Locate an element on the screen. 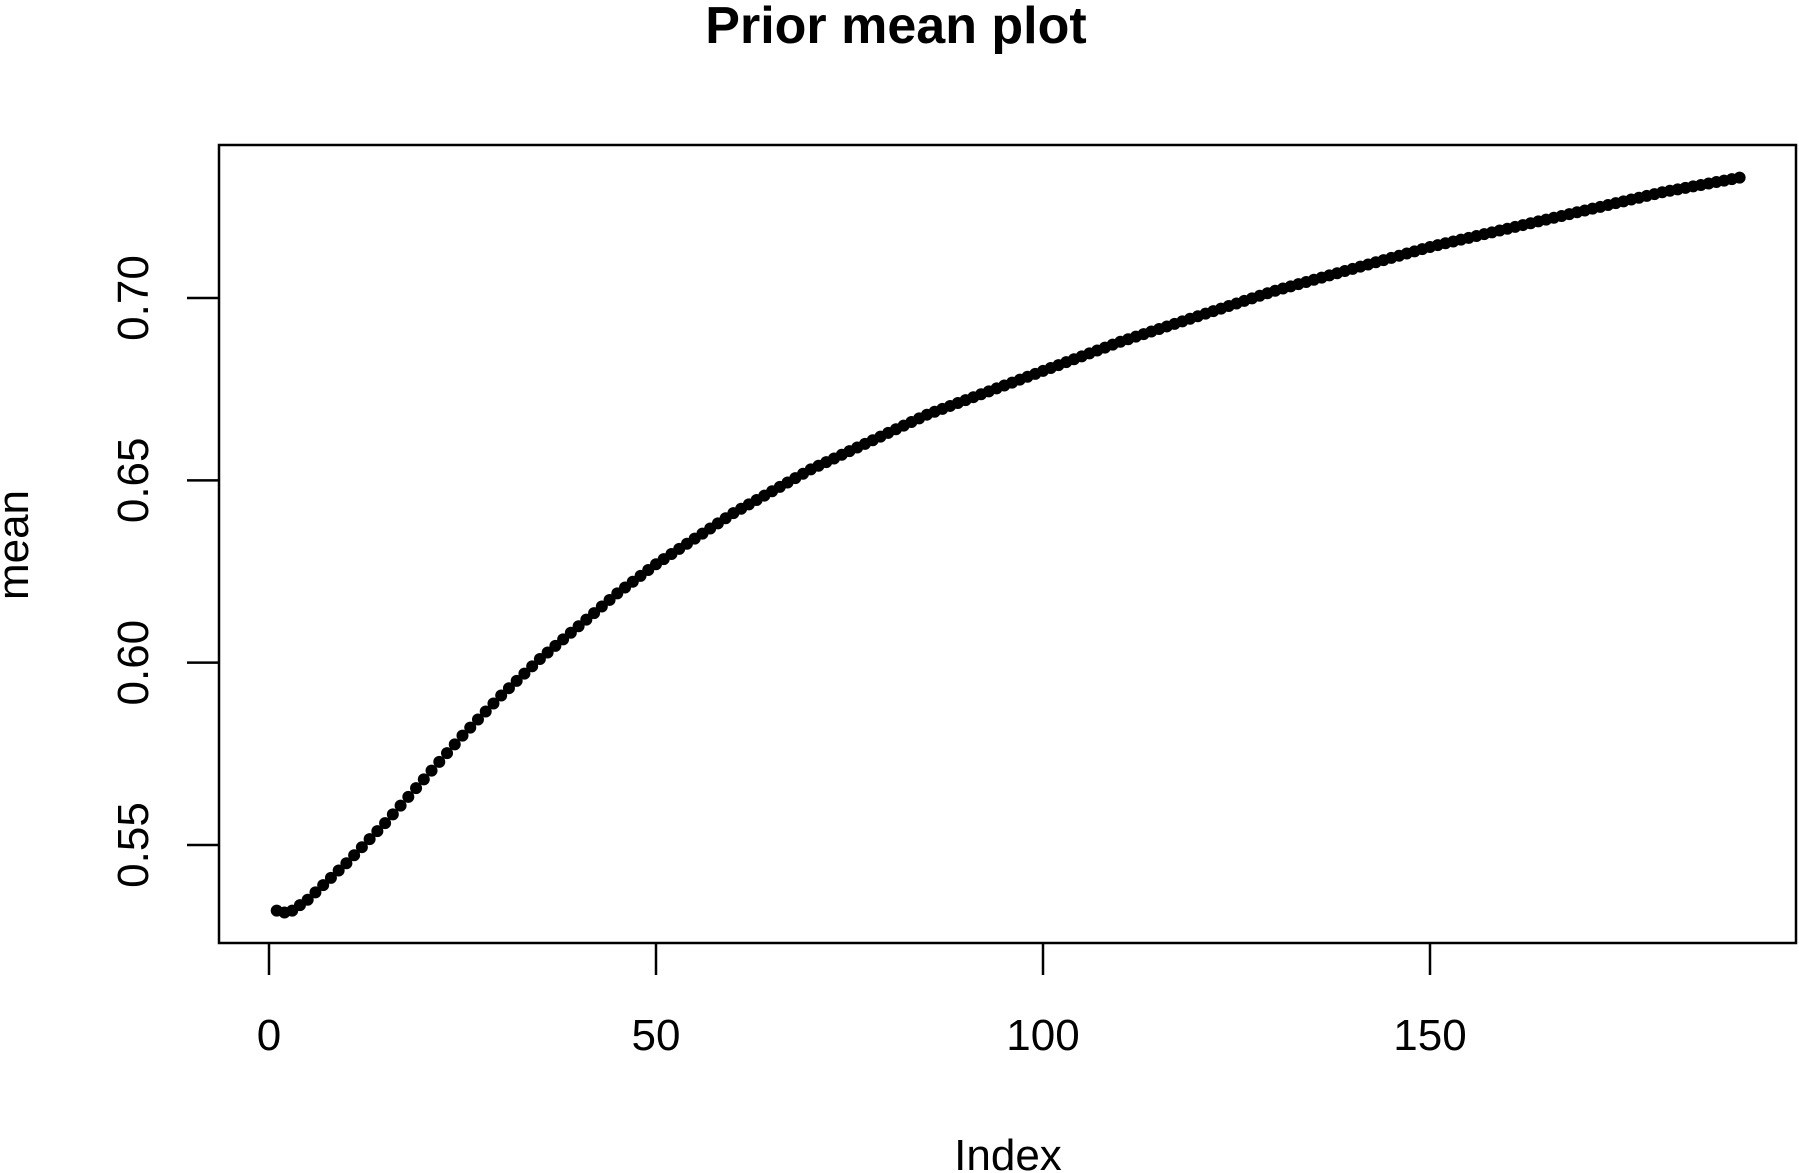 This screenshot has width=1799, height=1173. y-tick-label: 0.55 is located at coordinates (133, 845).